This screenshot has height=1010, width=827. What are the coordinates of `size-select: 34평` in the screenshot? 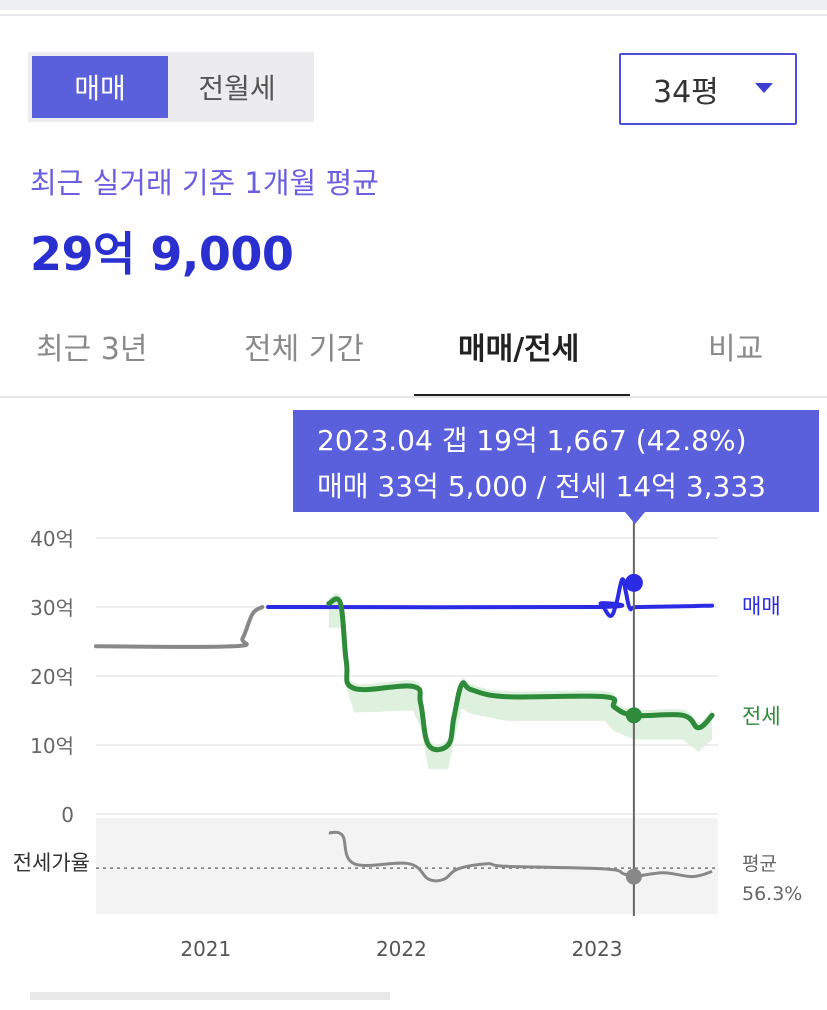 It's located at (708, 89).